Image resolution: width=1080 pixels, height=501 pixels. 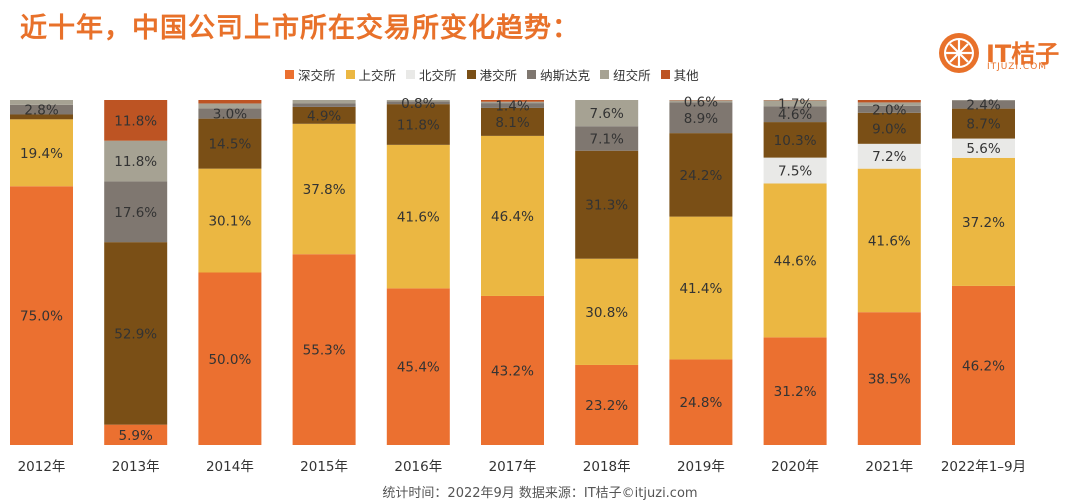 What do you see at coordinates (889, 157) in the screenshot?
I see `data-label: 7.2%` at bounding box center [889, 157].